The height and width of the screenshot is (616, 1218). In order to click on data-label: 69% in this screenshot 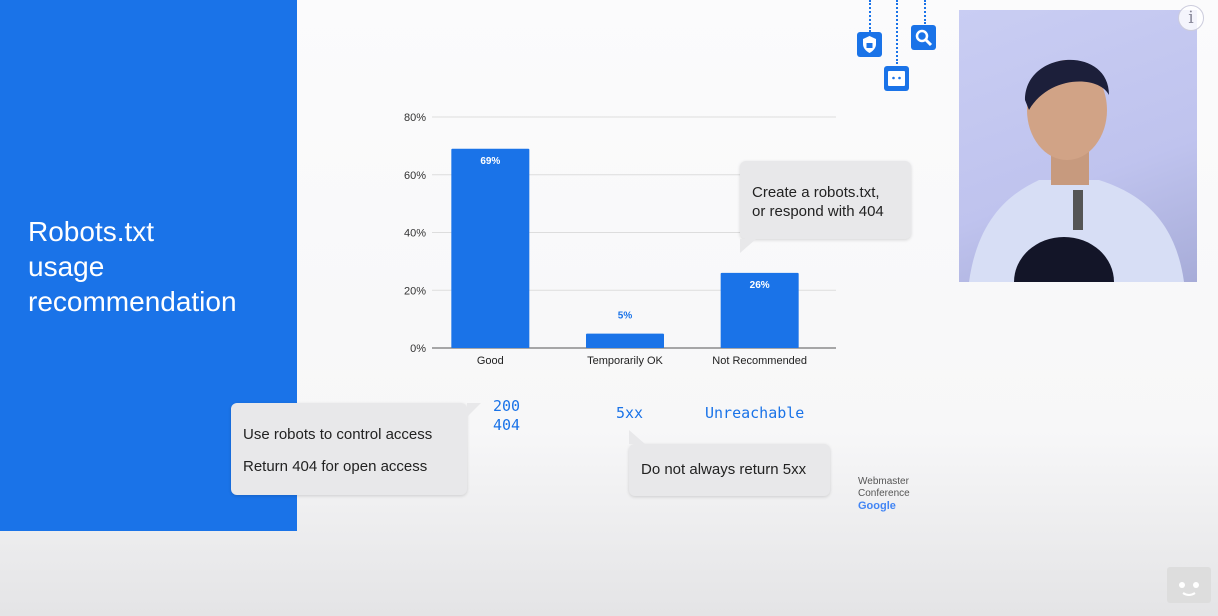, I will do `click(490, 161)`.